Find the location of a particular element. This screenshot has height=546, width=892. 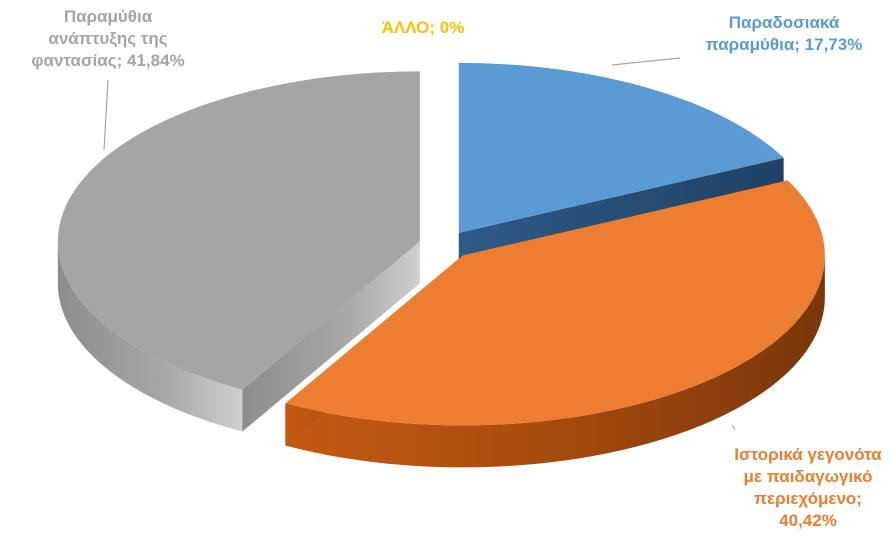

slice-data-label: Παραδοσιακά παραμύθια; 17,73% is located at coordinates (784, 33).